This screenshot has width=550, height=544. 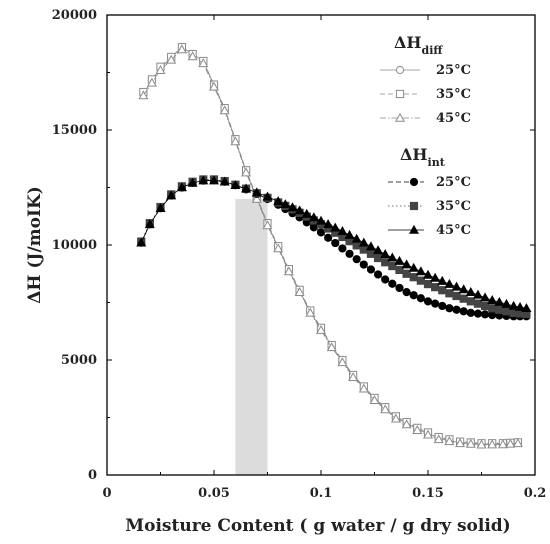 What do you see at coordinates (429, 206) in the screenshot?
I see `legend-entry: 35°C` at bounding box center [429, 206].